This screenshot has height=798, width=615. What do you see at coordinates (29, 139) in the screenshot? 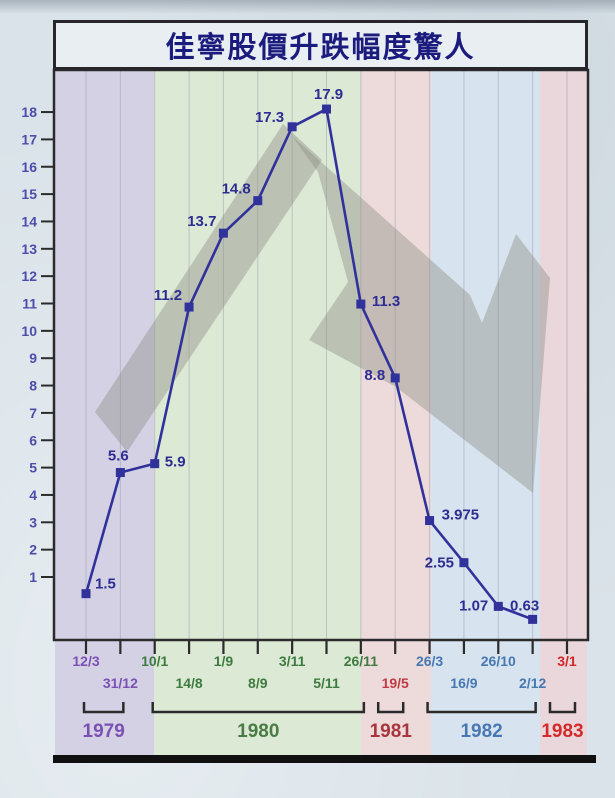
I see `y-tick-label: 17` at bounding box center [29, 139].